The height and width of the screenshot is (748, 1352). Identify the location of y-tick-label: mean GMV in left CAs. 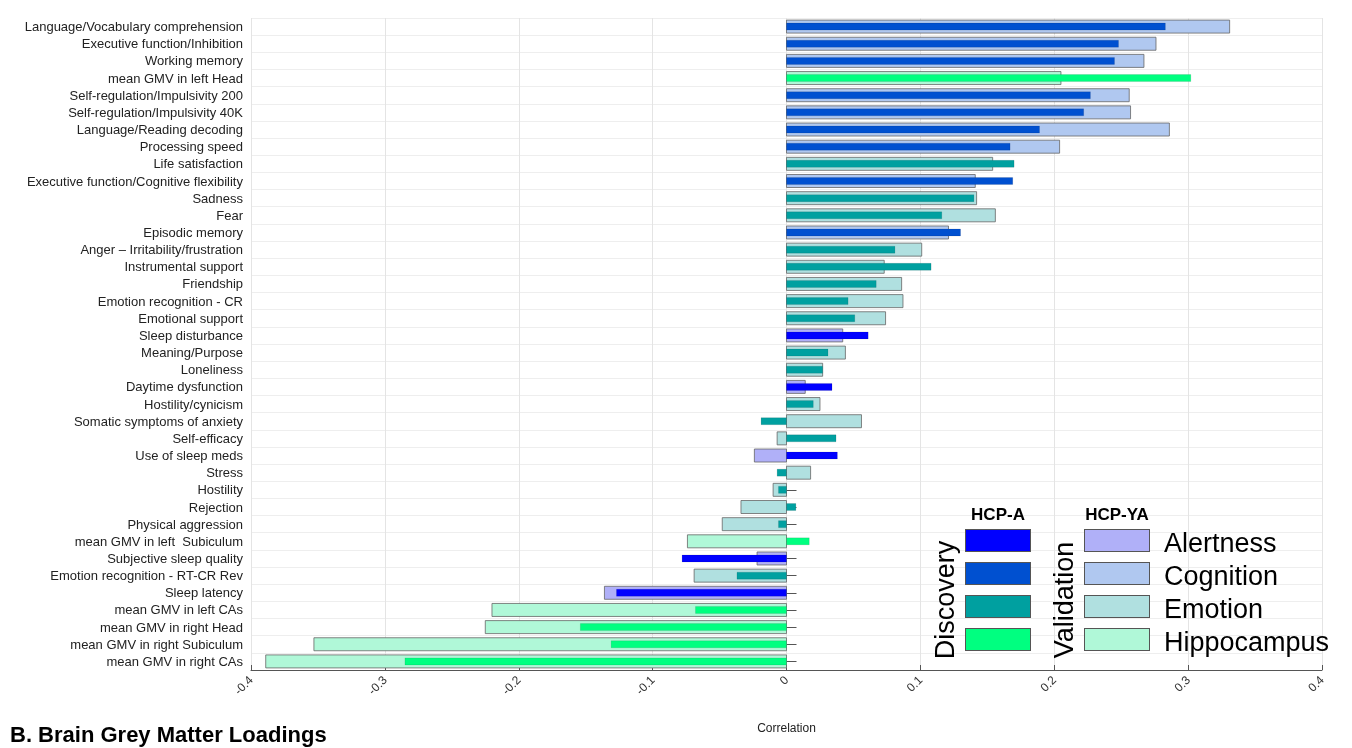
(179, 610).